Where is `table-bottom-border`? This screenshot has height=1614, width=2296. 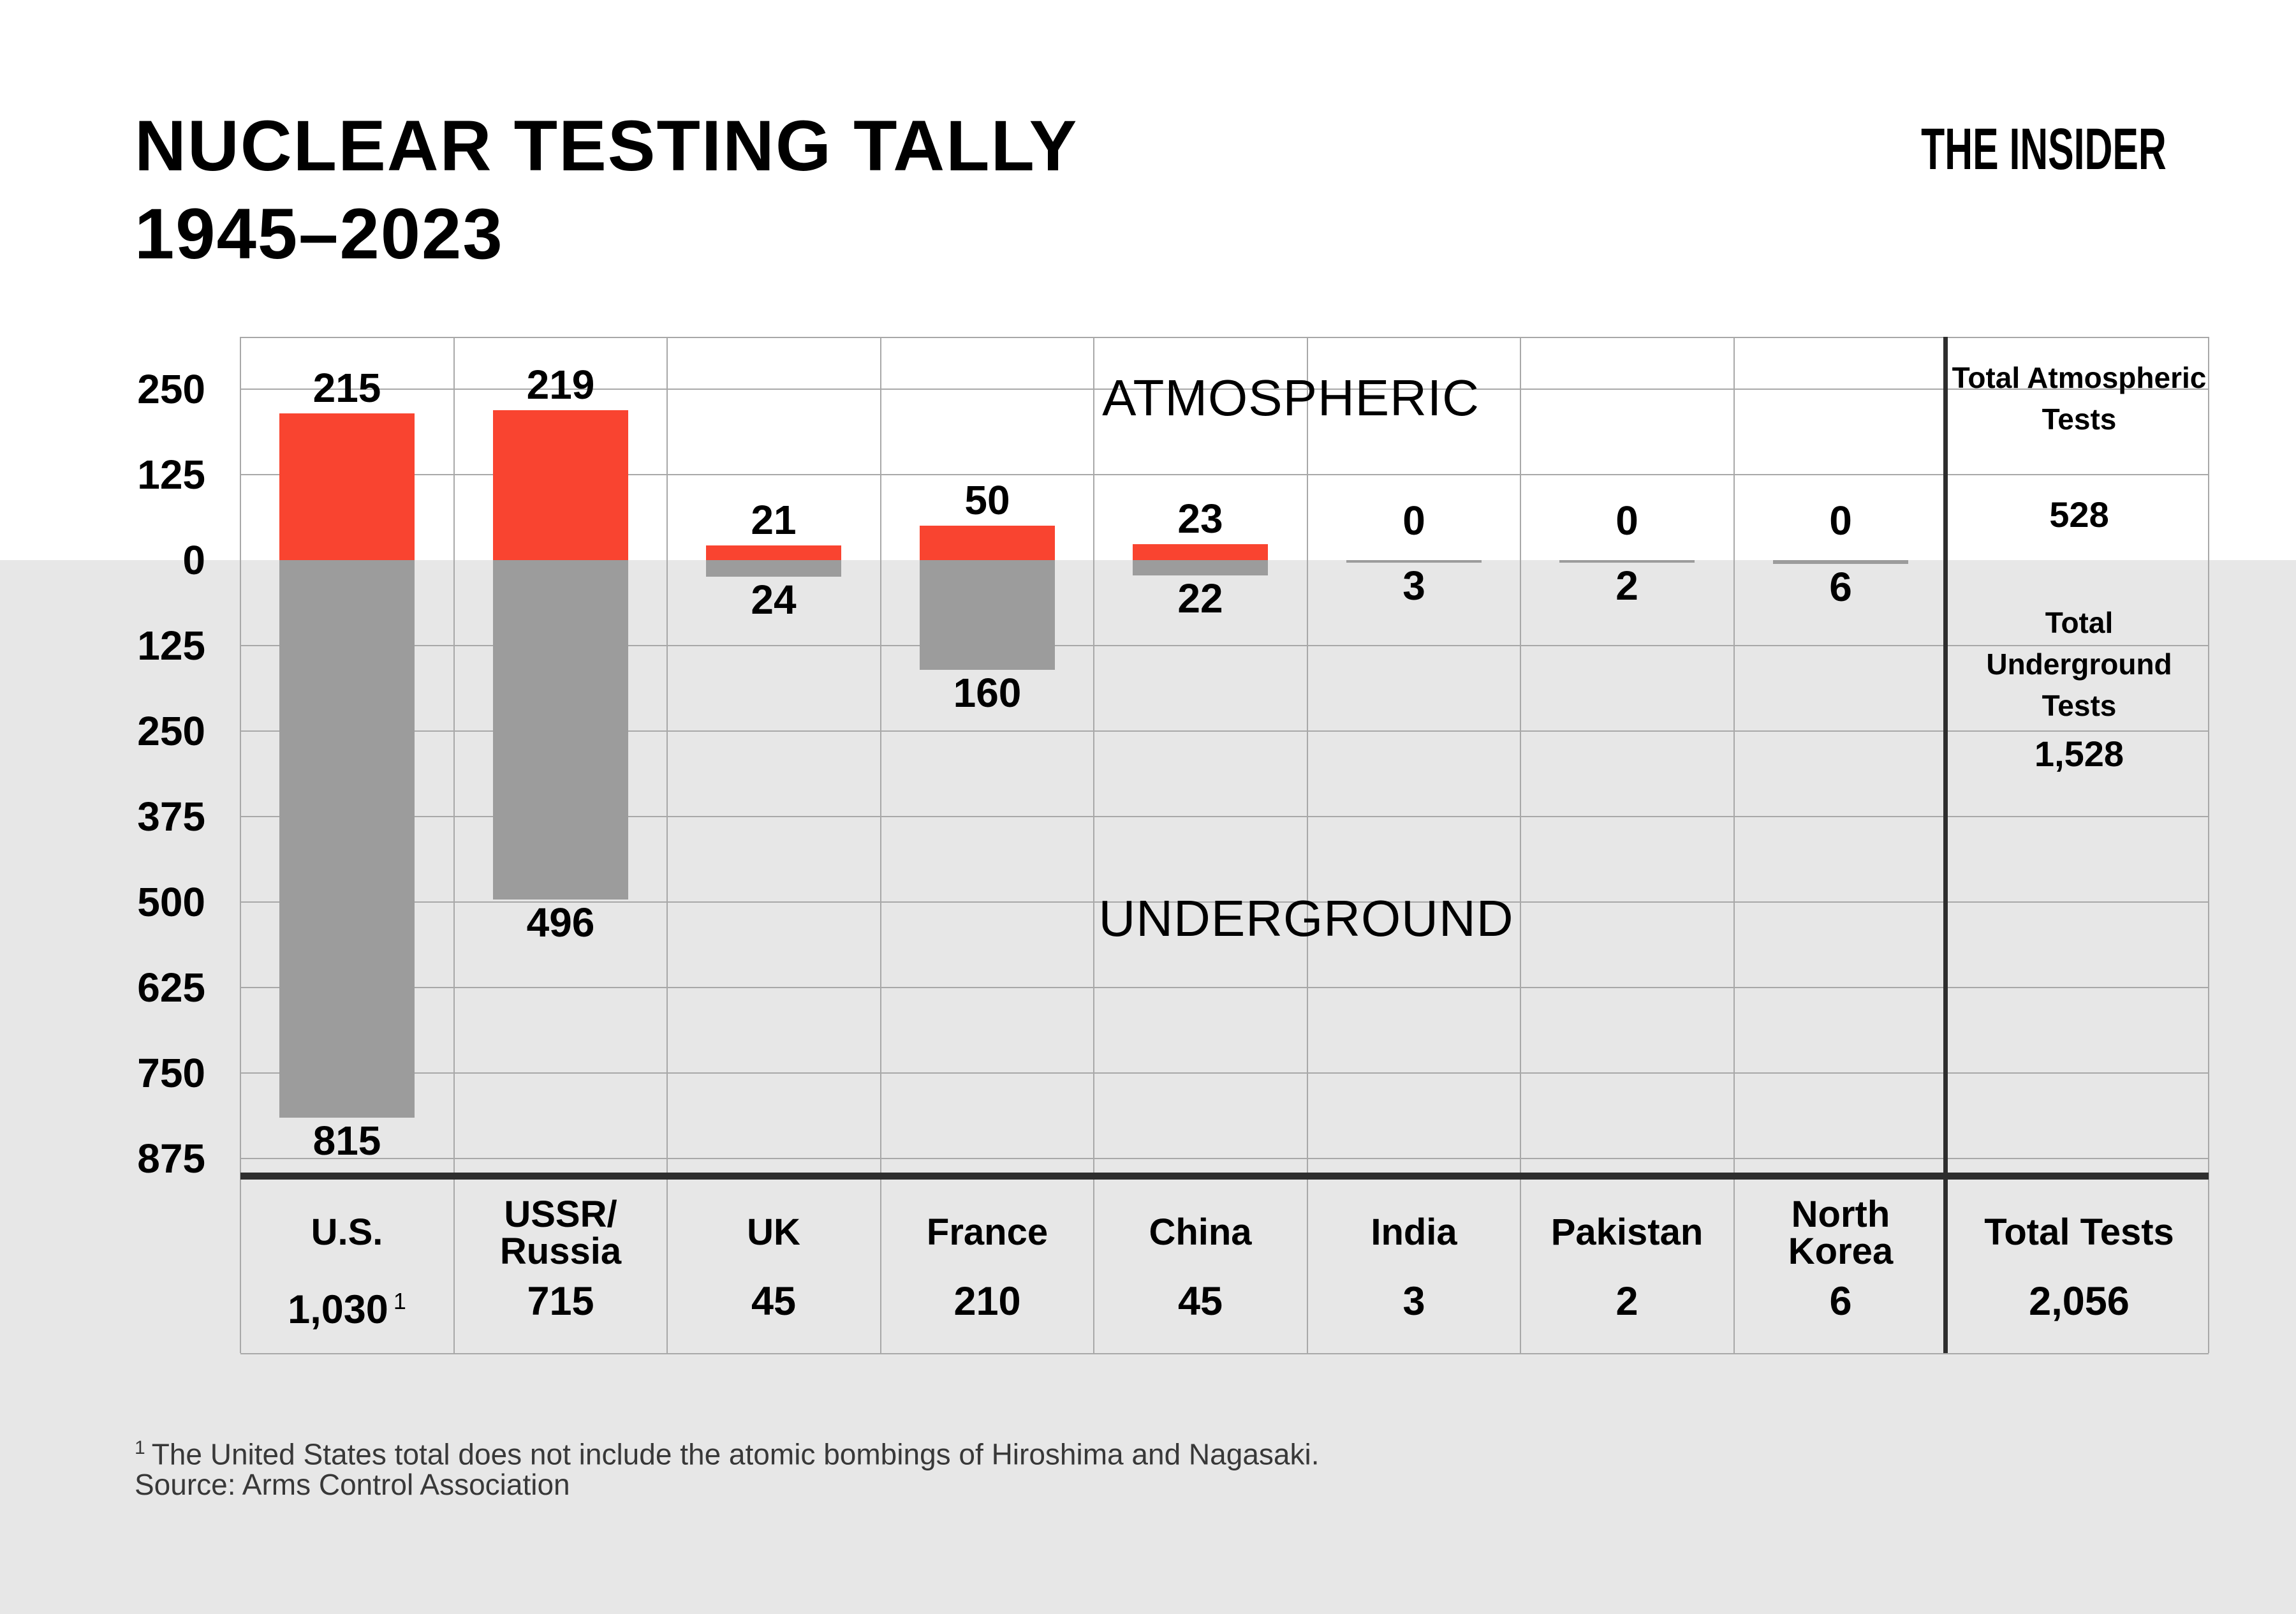
table-bottom-border is located at coordinates (1224, 1353).